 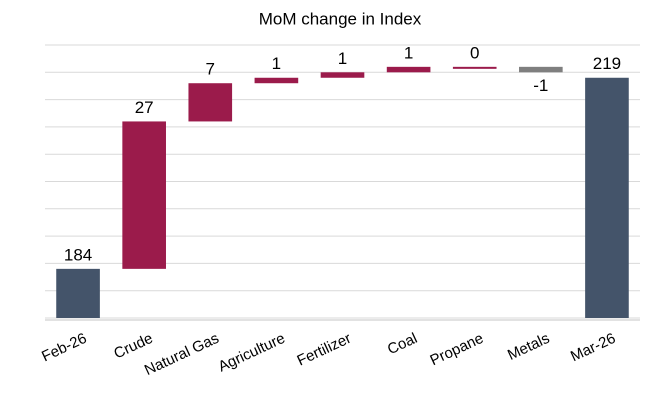 What do you see at coordinates (402, 344) in the screenshot?
I see `x-tick-label: Coal` at bounding box center [402, 344].